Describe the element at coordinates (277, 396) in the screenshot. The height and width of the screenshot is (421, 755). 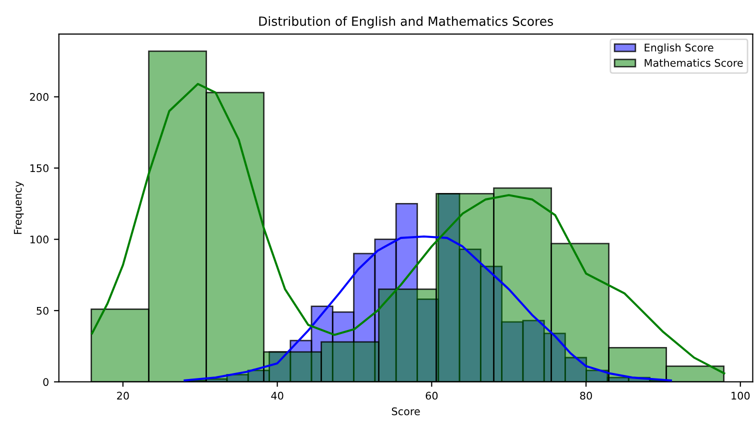
I see `x-tick-label: 40` at that location.